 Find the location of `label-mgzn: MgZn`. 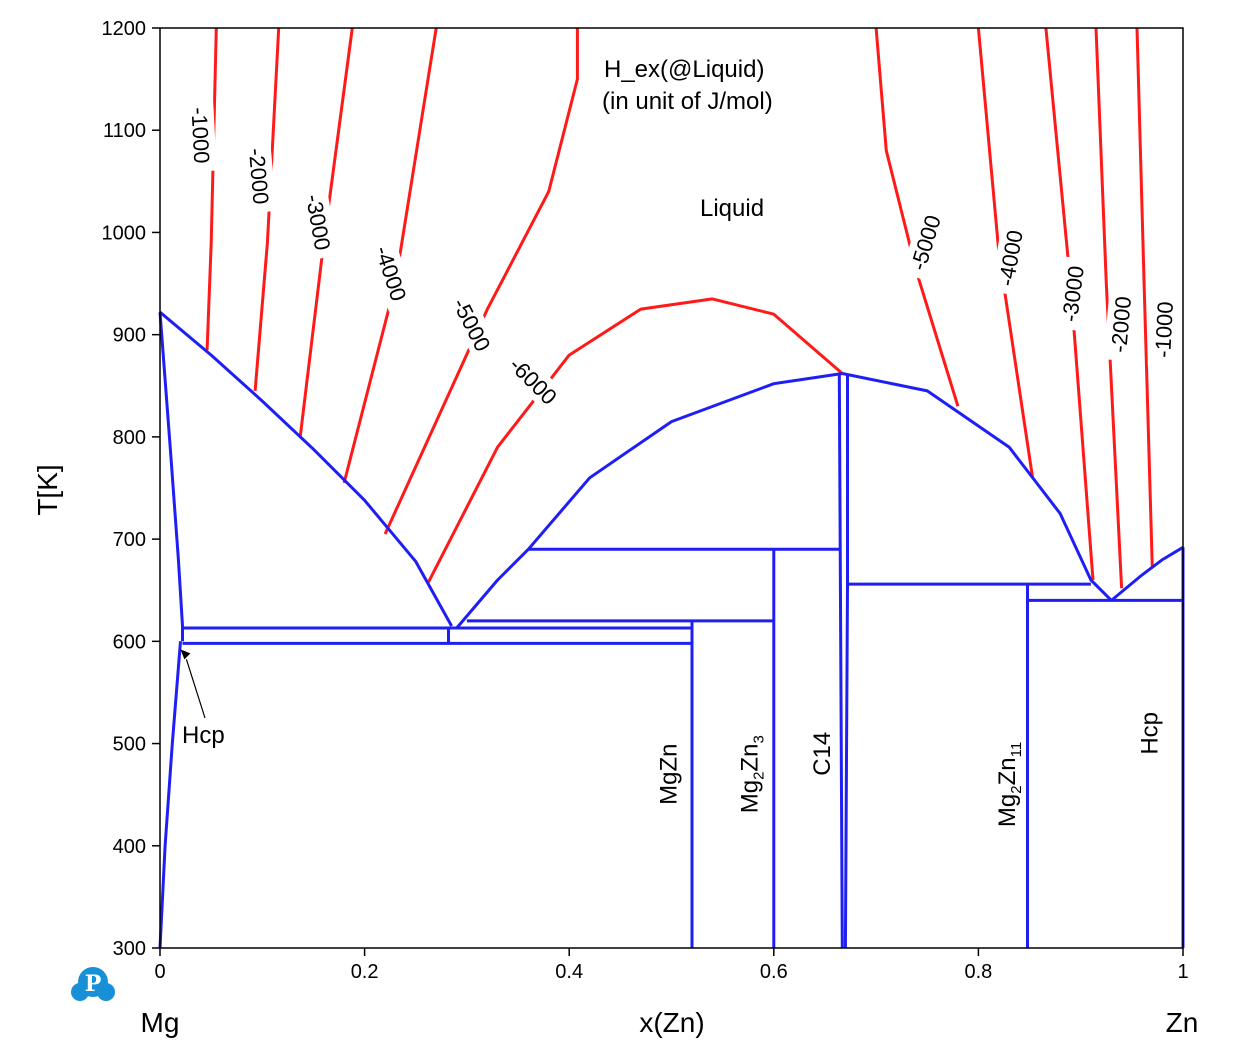

label-mgzn: MgZn is located at coordinates (669, 774).